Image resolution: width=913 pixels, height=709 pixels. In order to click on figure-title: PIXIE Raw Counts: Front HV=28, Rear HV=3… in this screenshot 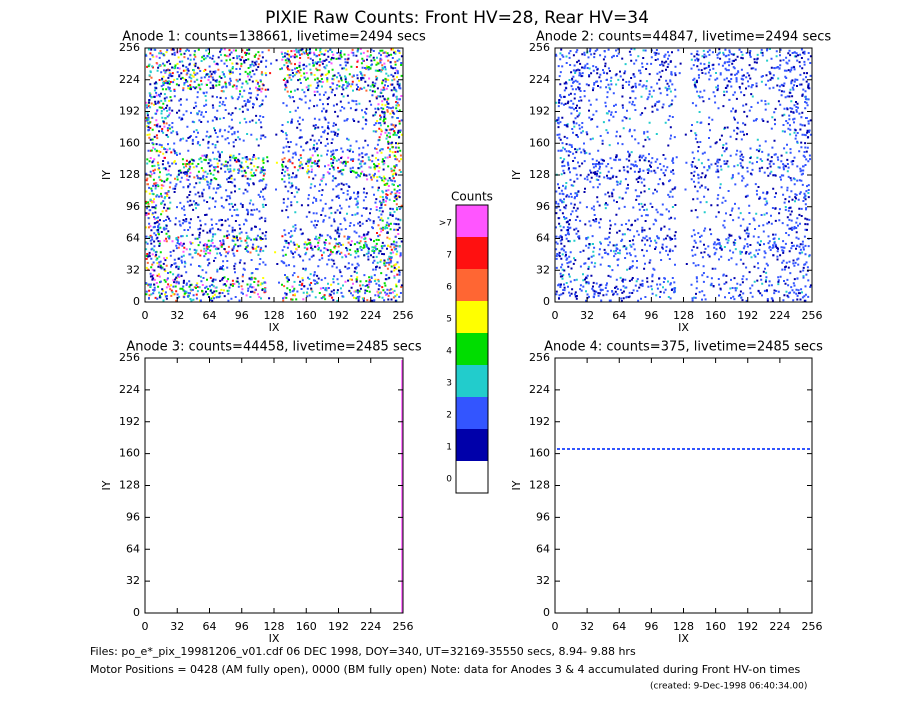, I will do `click(457, 18)`.